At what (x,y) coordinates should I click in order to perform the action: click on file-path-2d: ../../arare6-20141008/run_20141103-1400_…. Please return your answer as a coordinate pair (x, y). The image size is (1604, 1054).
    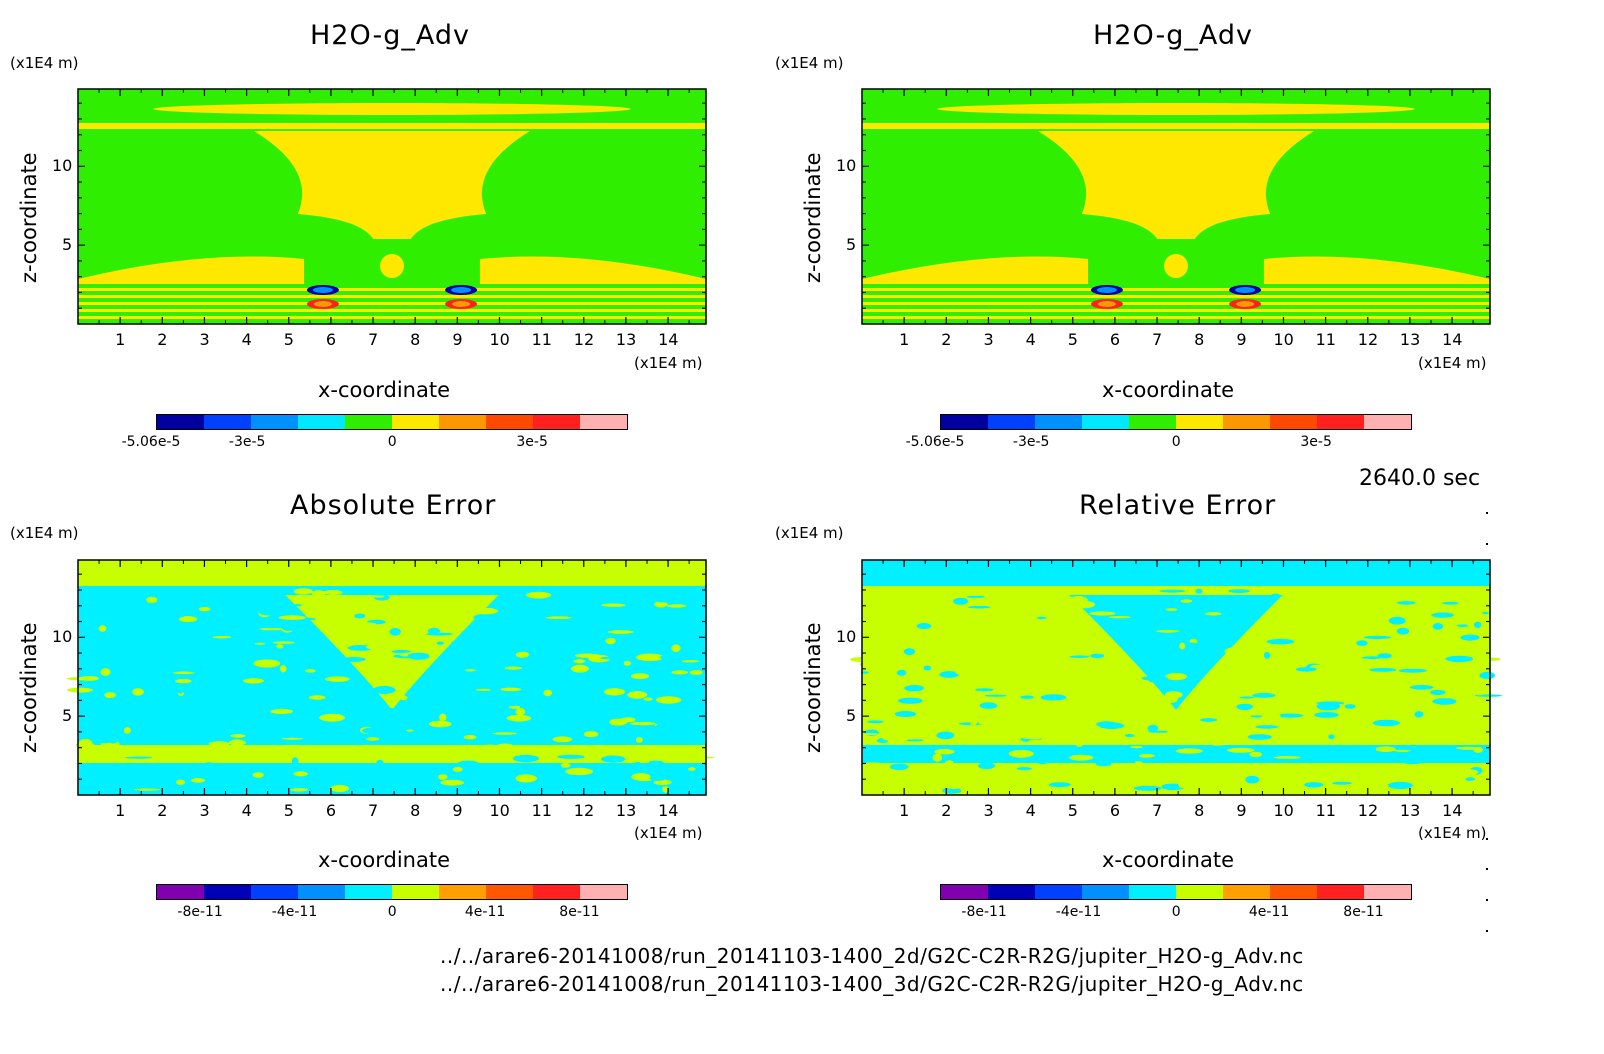
    Looking at the image, I should click on (872, 956).